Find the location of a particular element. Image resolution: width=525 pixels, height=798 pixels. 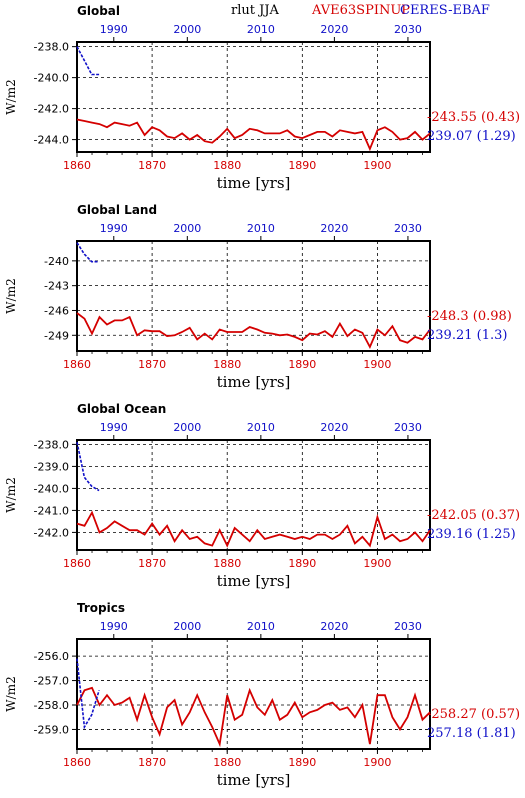

panel-title: Tropics is located at coordinates (101, 608).